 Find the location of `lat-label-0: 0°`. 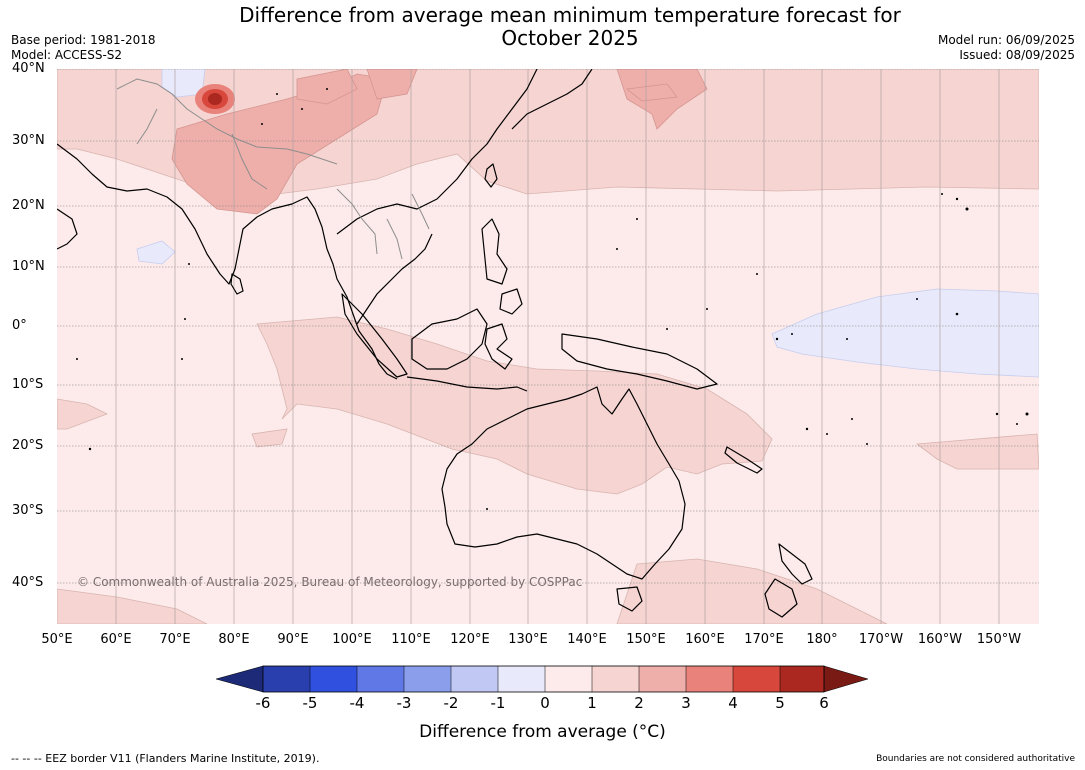

lat-label-0: 0° is located at coordinates (19, 325).